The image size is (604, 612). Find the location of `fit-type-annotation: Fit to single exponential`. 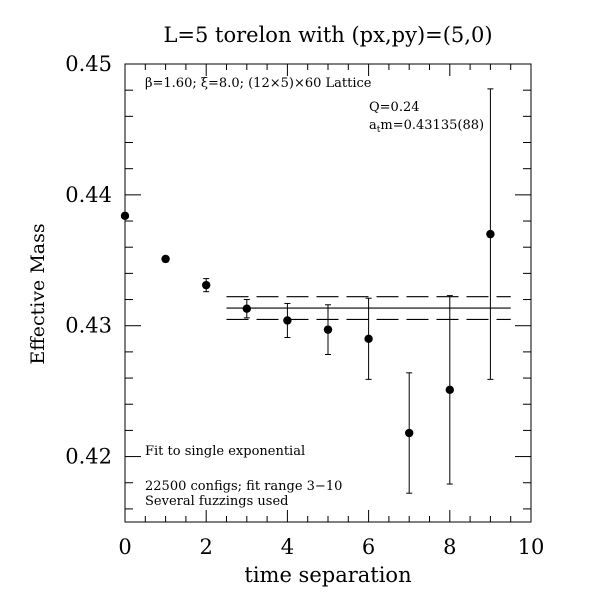

fit-type-annotation: Fit to single exponential is located at coordinates (225, 451).